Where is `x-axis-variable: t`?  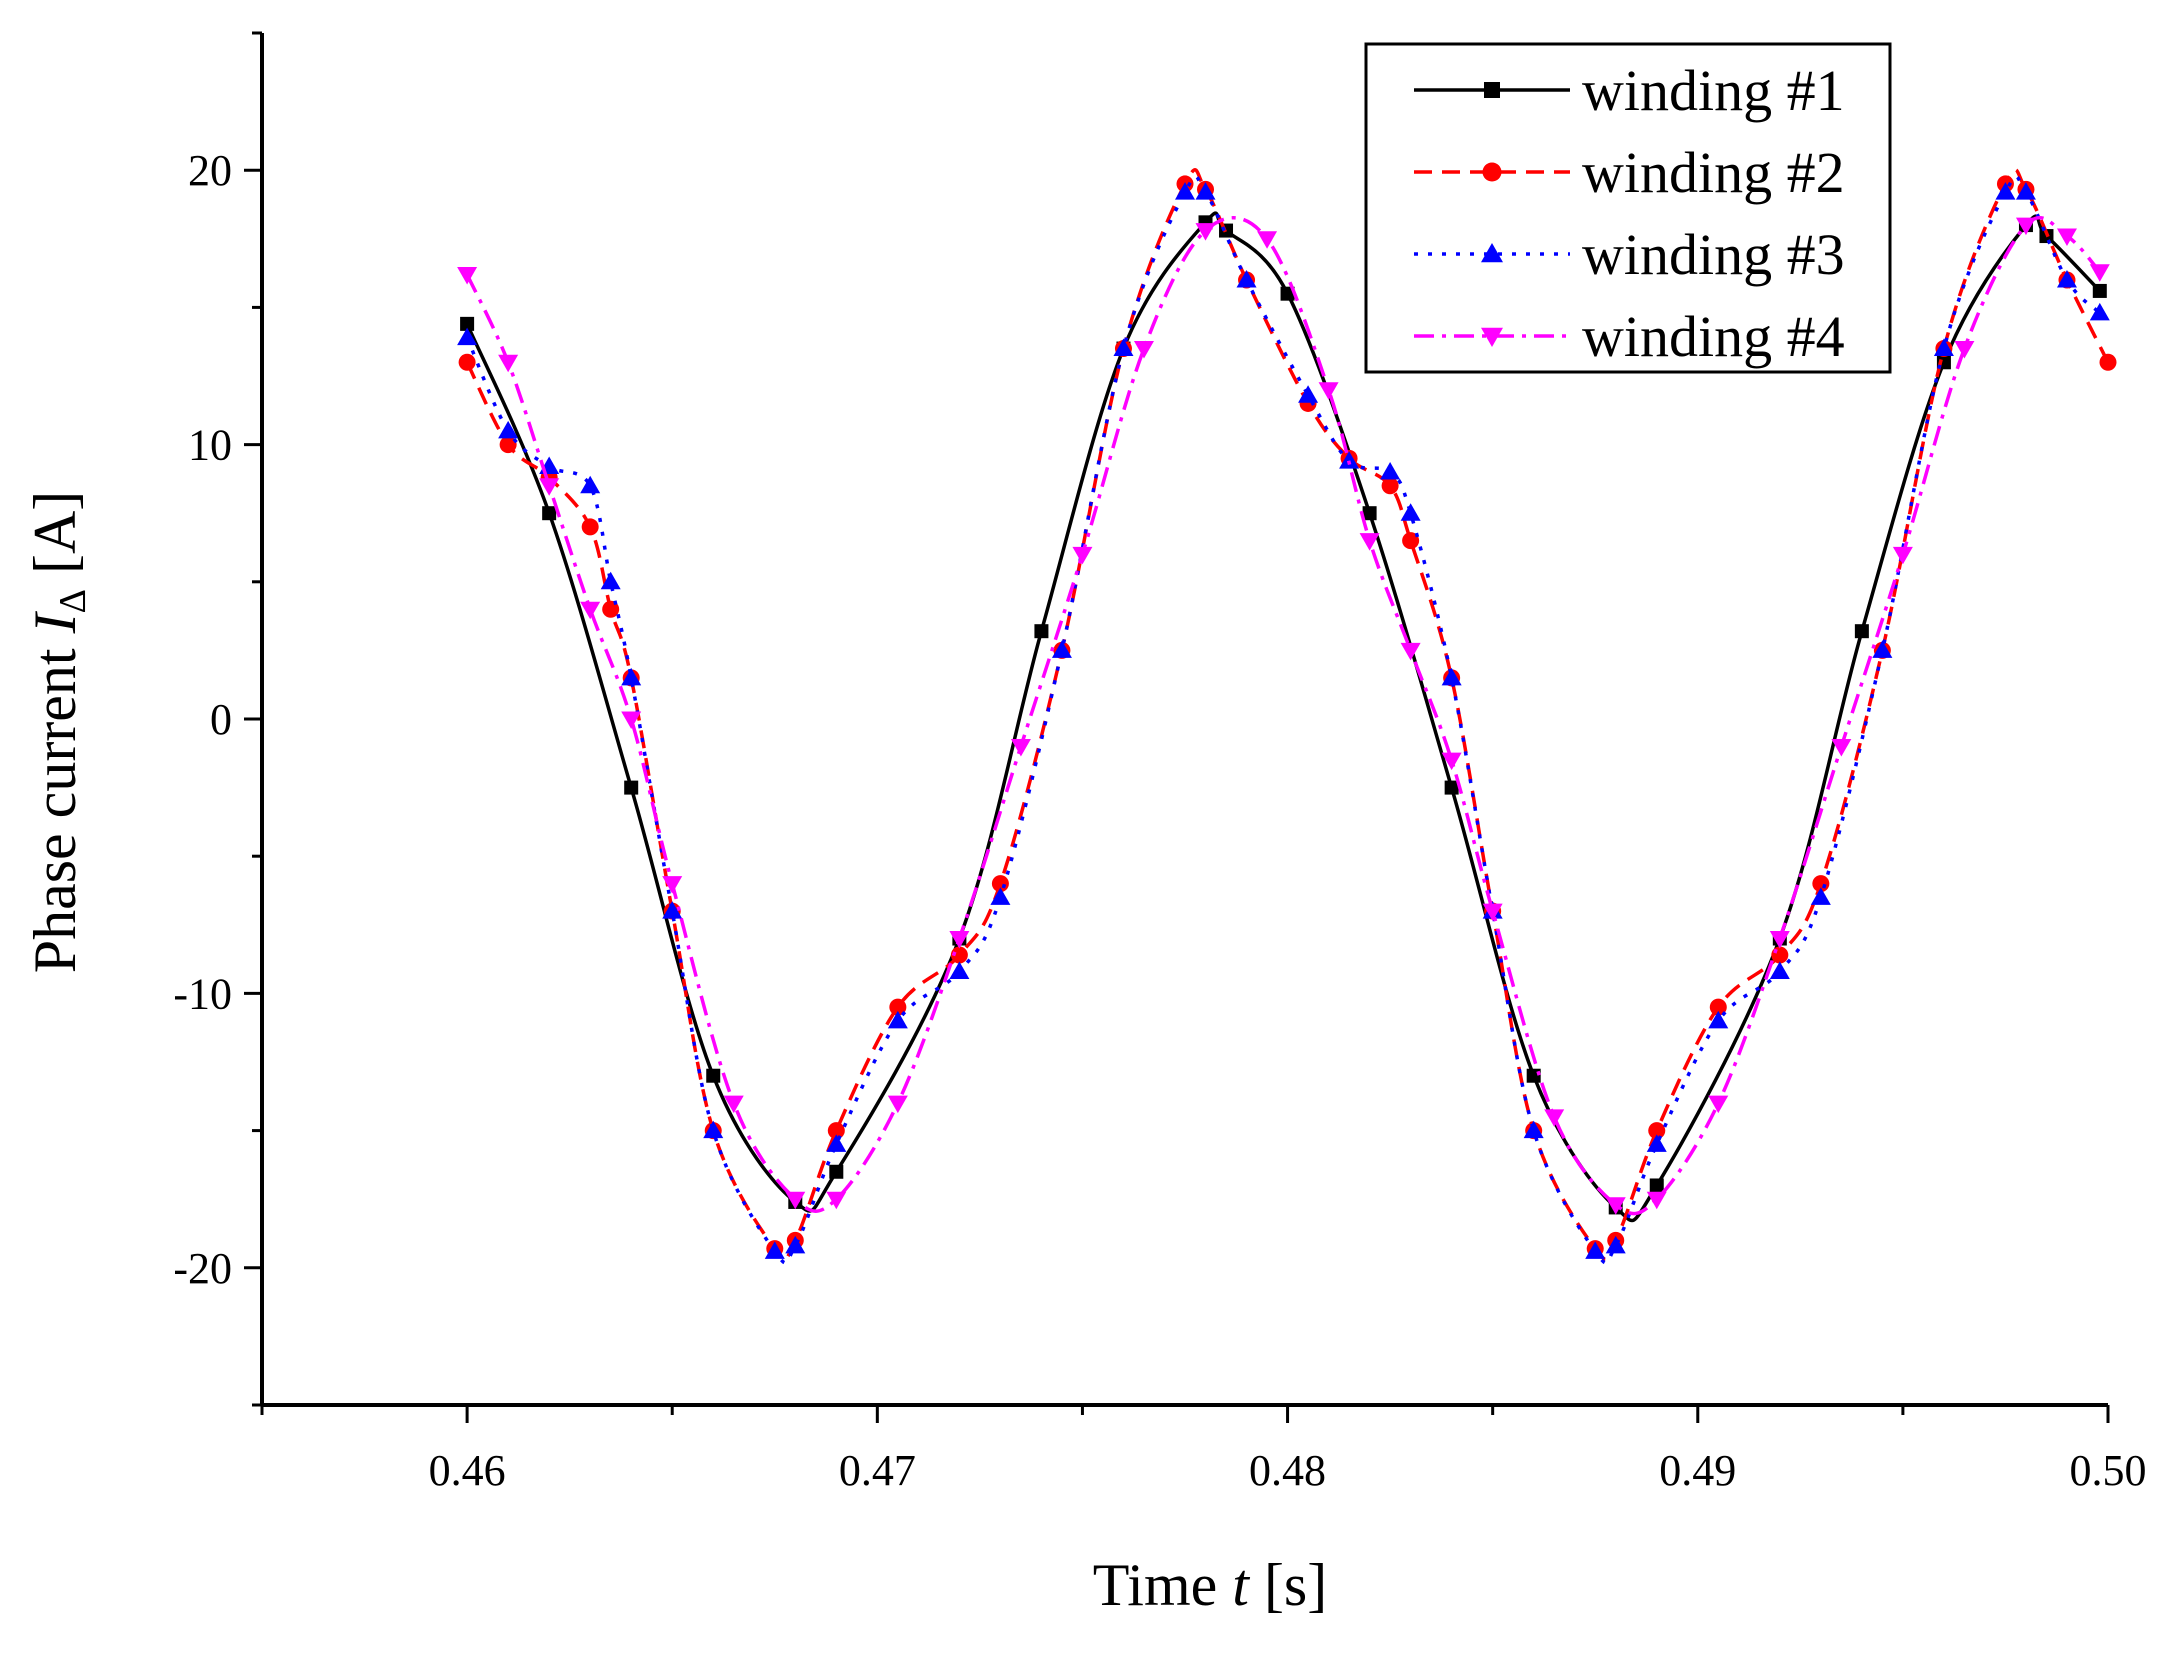 x-axis-variable: t is located at coordinates (1241, 1585).